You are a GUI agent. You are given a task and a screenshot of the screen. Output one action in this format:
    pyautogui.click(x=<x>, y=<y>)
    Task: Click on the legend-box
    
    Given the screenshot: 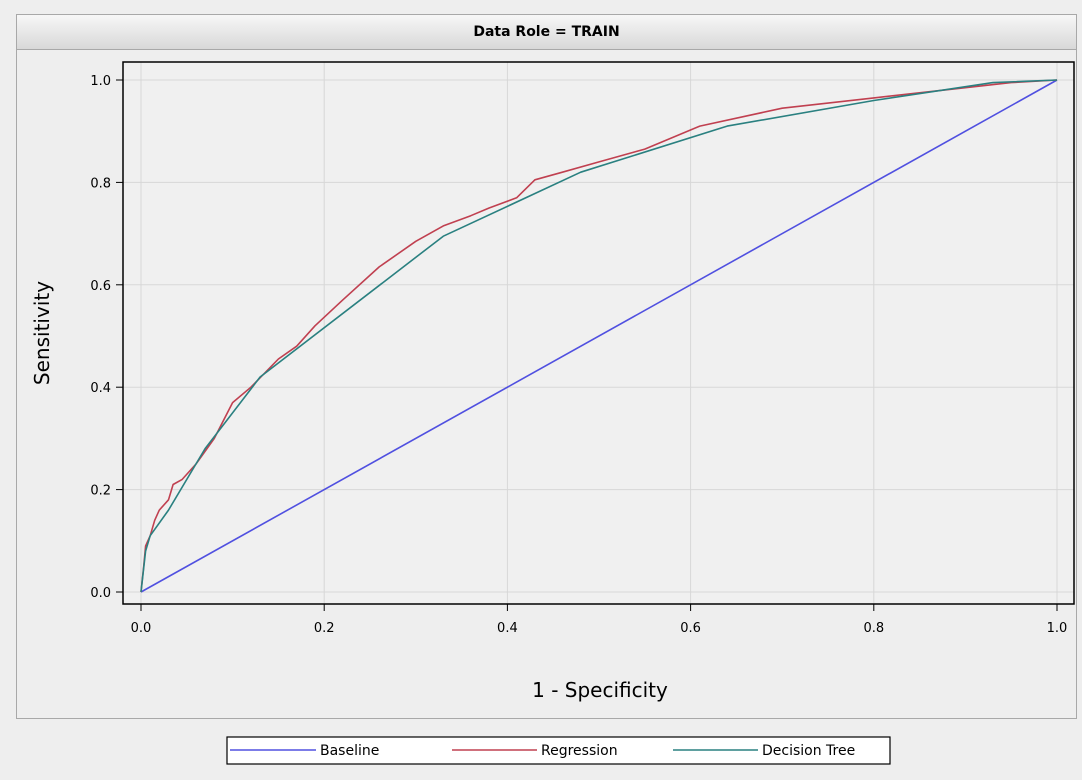 What is the action you would take?
    pyautogui.click(x=558, y=750)
    